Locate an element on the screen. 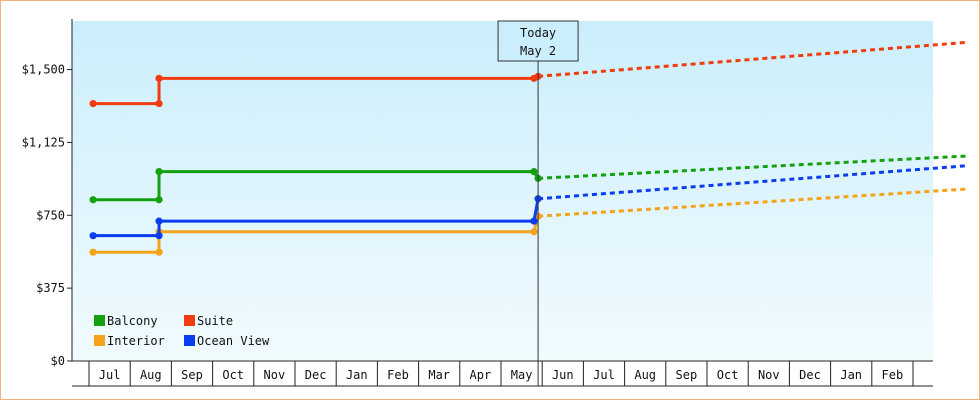  today-date: May 2 is located at coordinates (538, 51).